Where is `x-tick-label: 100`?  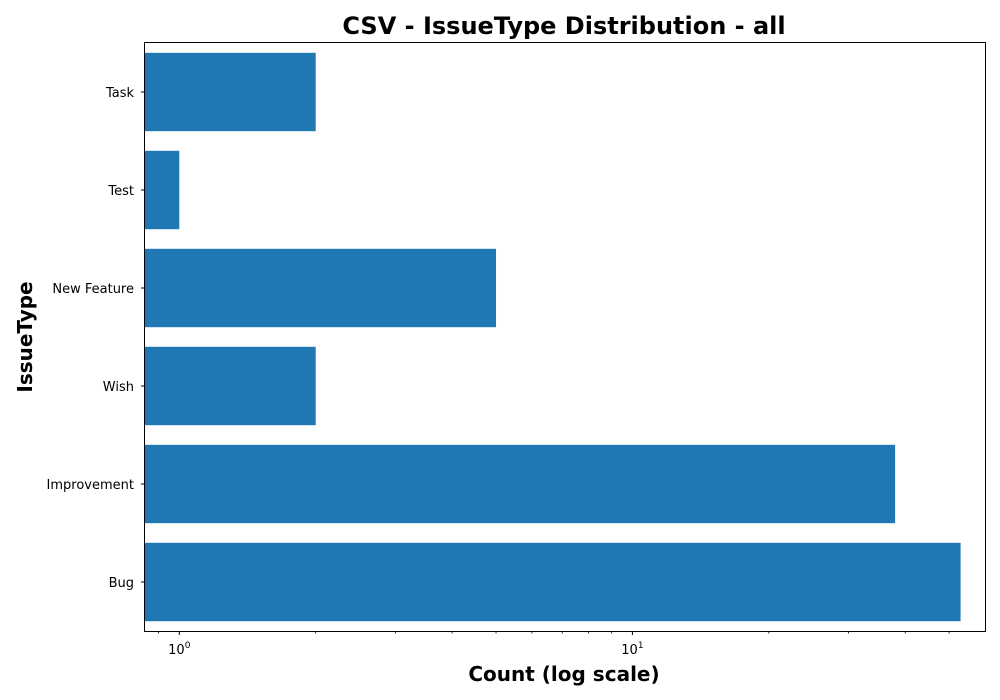
x-tick-label: 100 is located at coordinates (179, 649).